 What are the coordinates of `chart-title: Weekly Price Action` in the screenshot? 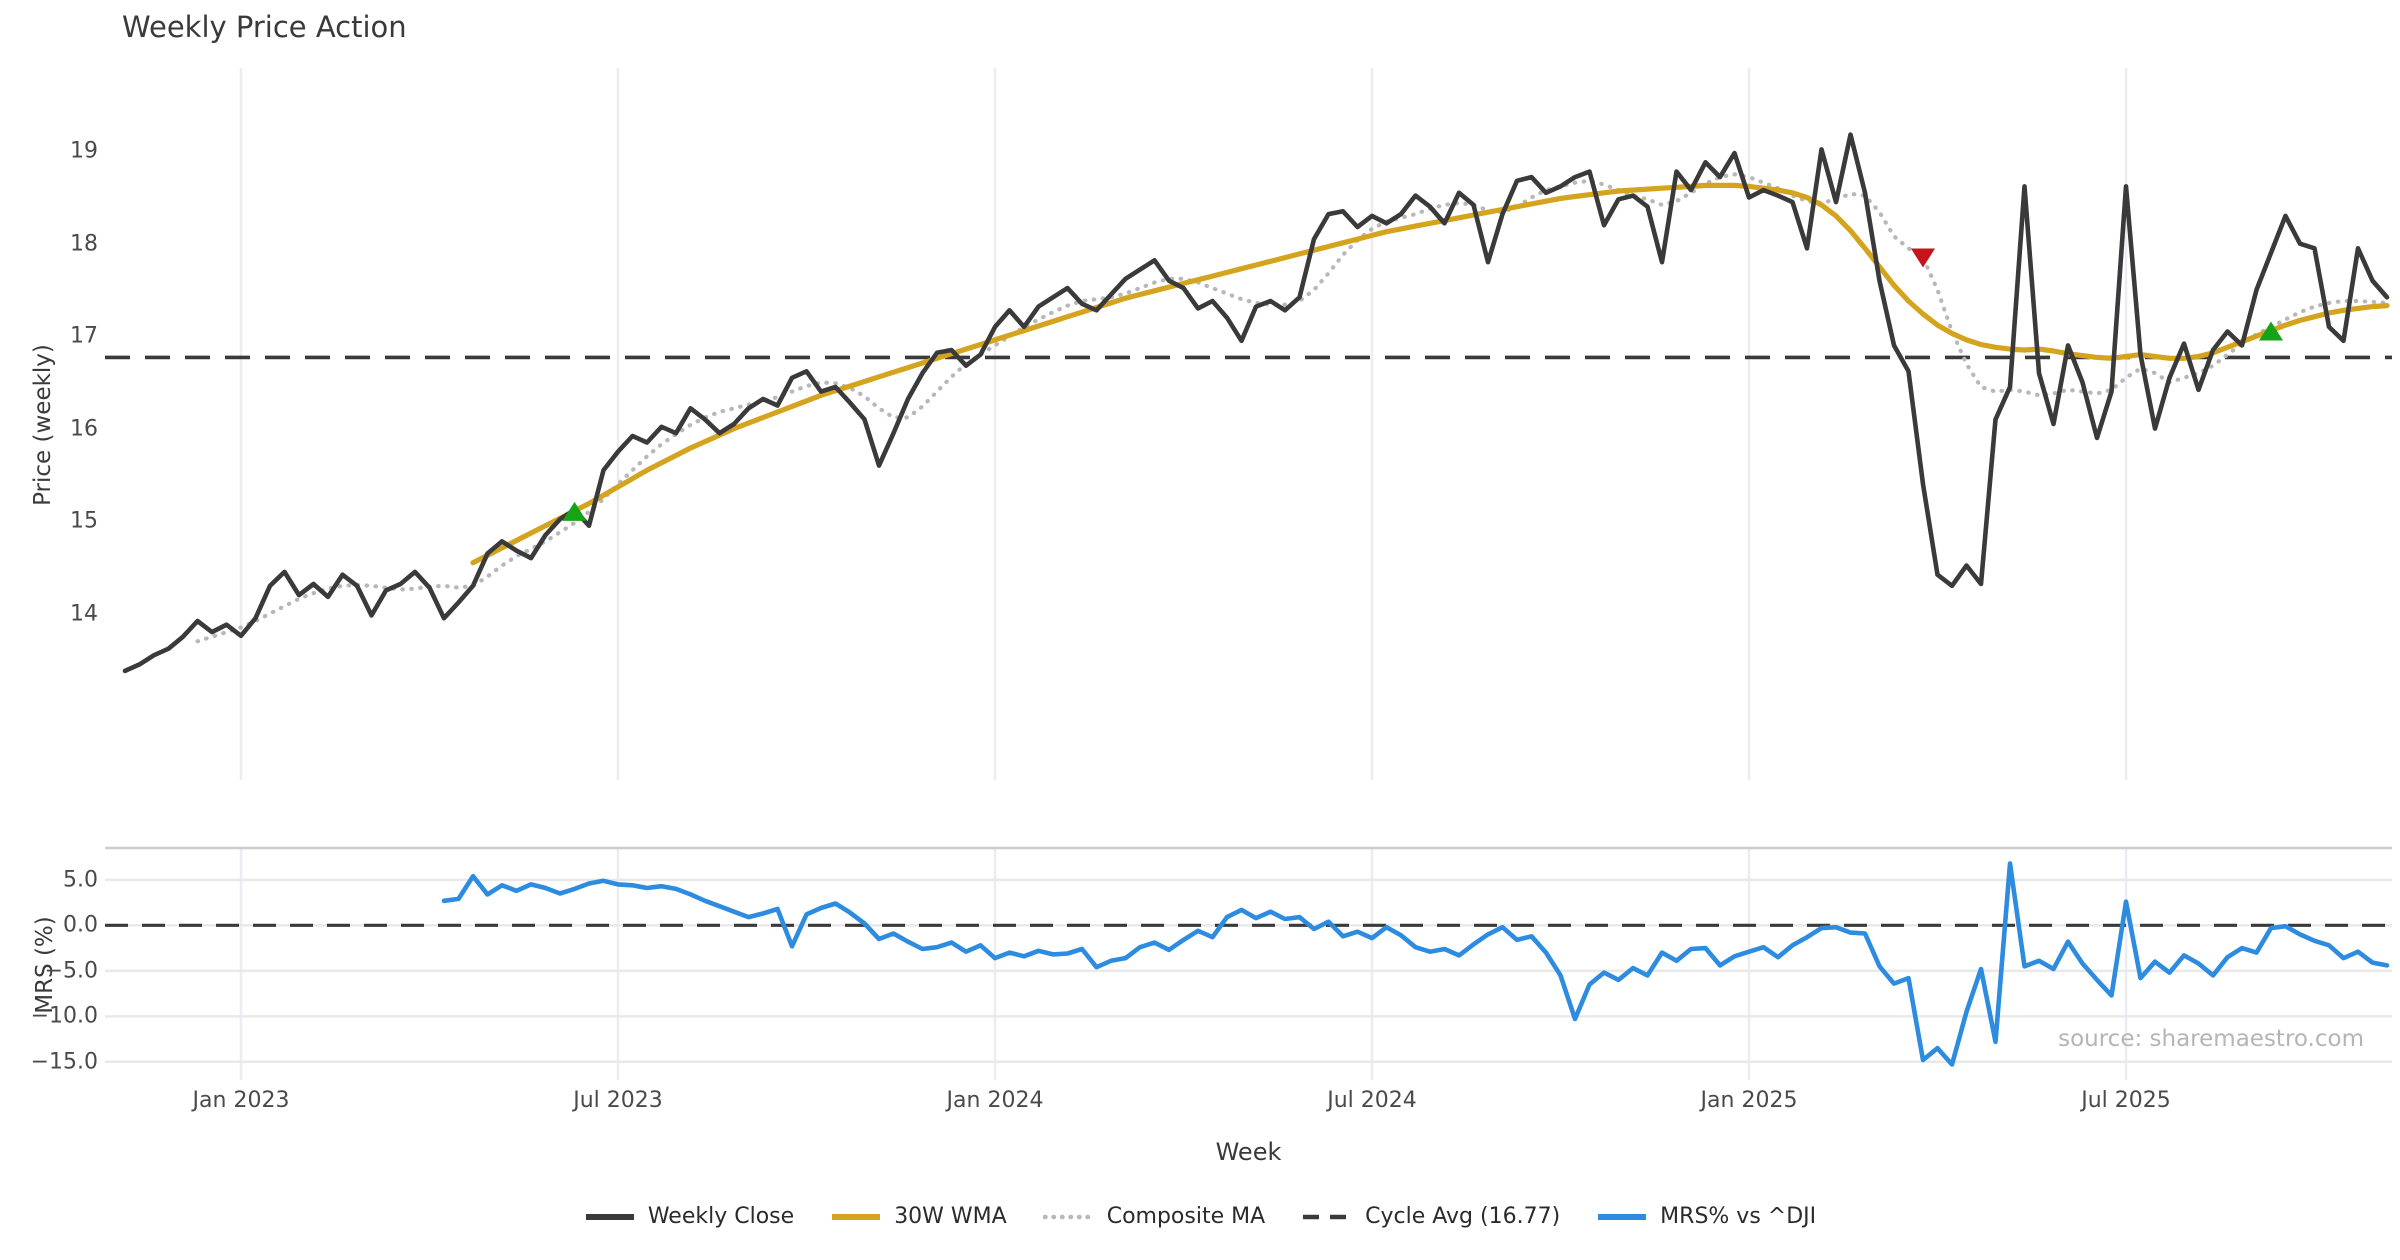 It's located at (264, 27).